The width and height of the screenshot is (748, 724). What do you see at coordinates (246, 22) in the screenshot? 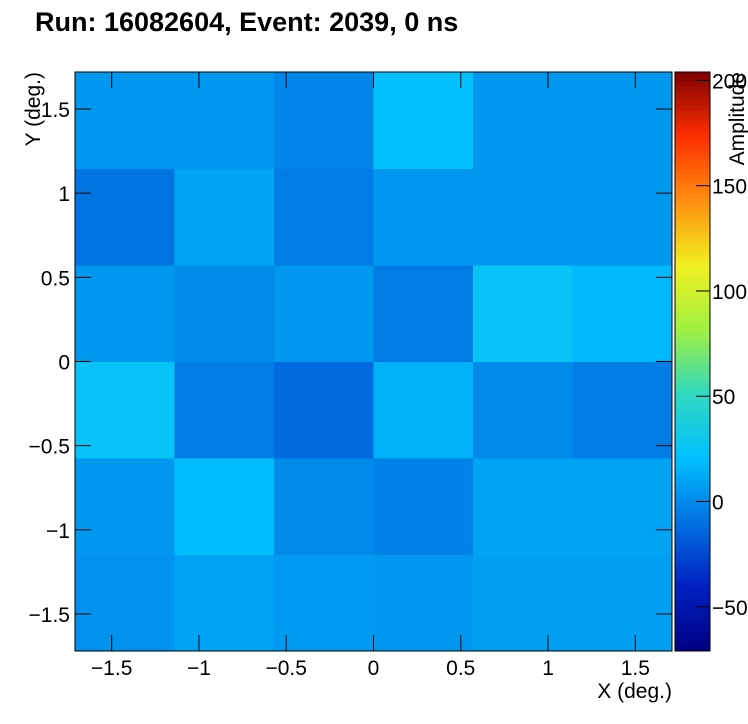
I see `chart-title: Run: 16082604, Event: 2039, 0 ns` at bounding box center [246, 22].